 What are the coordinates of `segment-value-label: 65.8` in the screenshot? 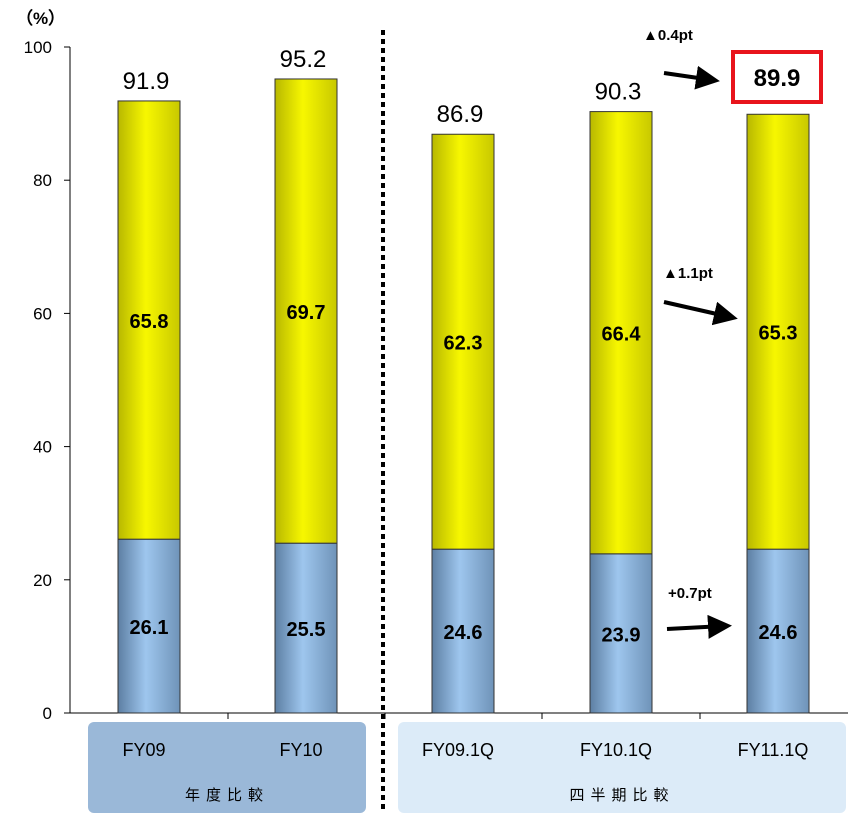 It's located at (149, 322).